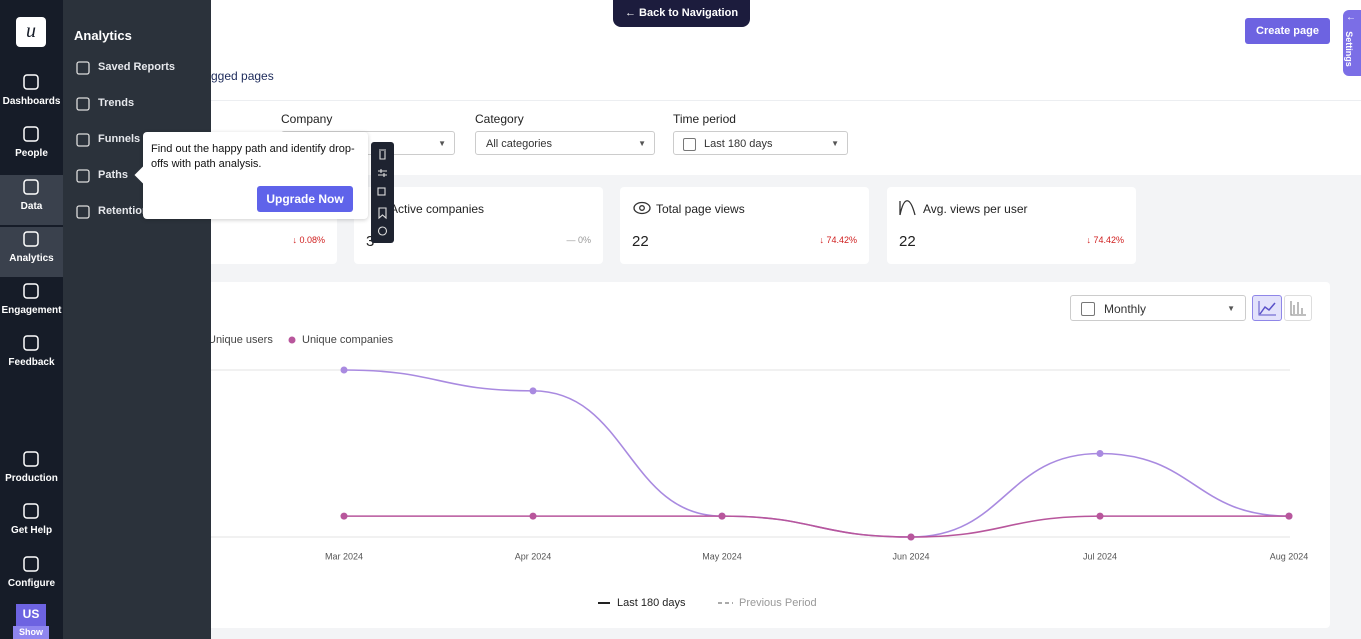 The image size is (1361, 639). Describe the element at coordinates (31, 101) in the screenshot. I see `nav-item: Dashboards` at that location.